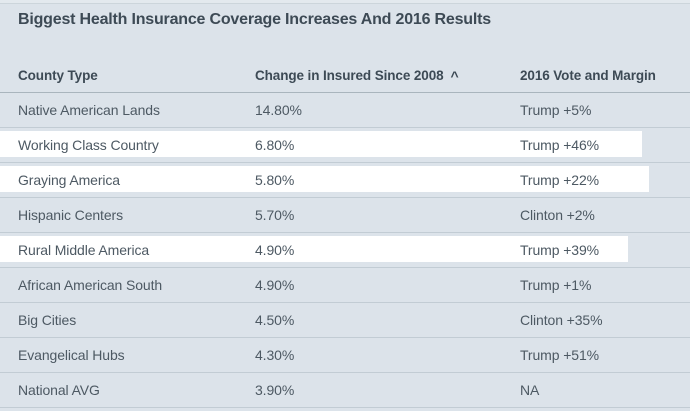  Describe the element at coordinates (560, 145) in the screenshot. I see `cell-vote-margin: Trump +46%` at that location.